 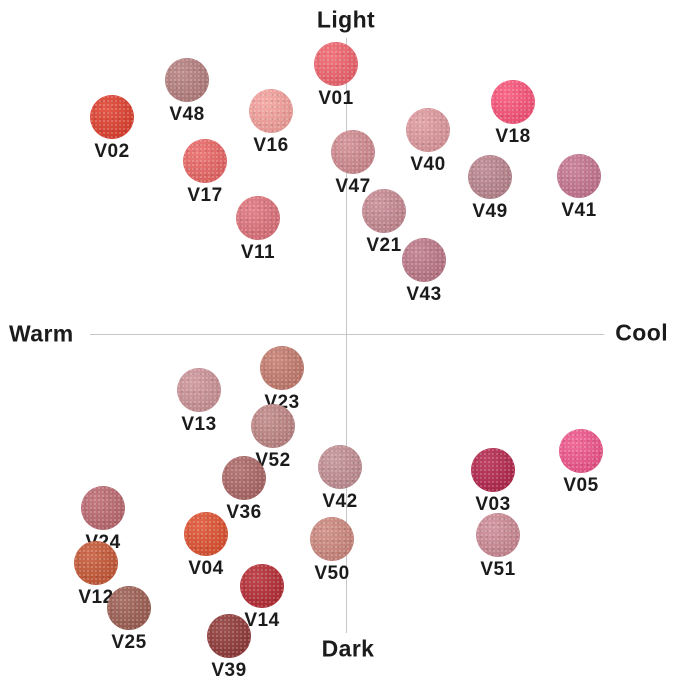 What do you see at coordinates (112, 151) in the screenshot?
I see `shade-label: V02` at bounding box center [112, 151].